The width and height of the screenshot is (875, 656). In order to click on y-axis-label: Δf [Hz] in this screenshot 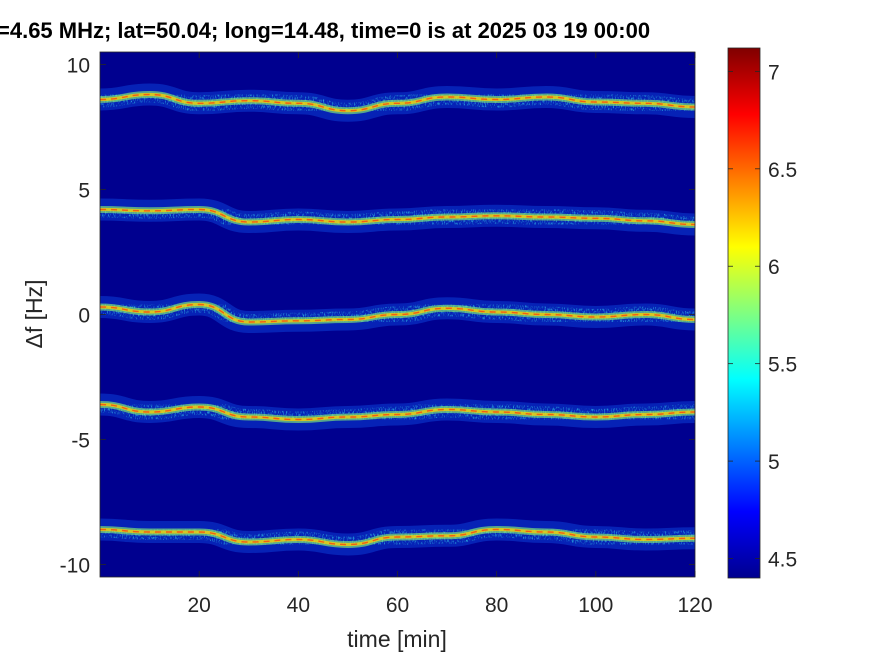, I will do `click(34, 313)`.